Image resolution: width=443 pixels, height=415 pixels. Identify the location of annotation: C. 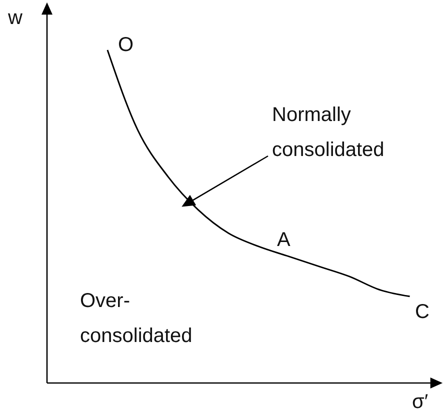
(422, 312).